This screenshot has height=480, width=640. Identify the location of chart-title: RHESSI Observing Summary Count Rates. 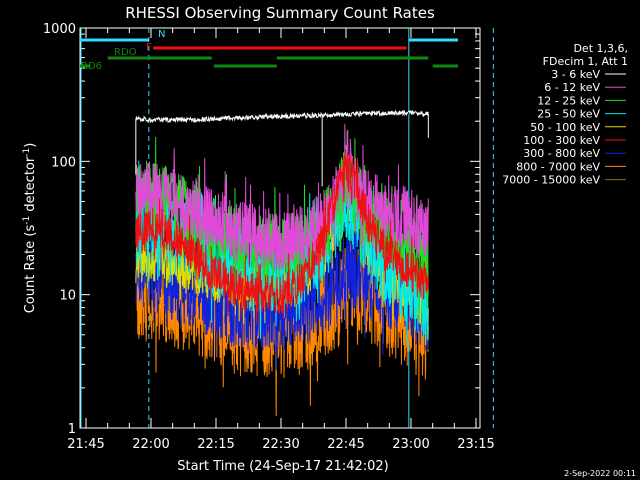
(280, 13).